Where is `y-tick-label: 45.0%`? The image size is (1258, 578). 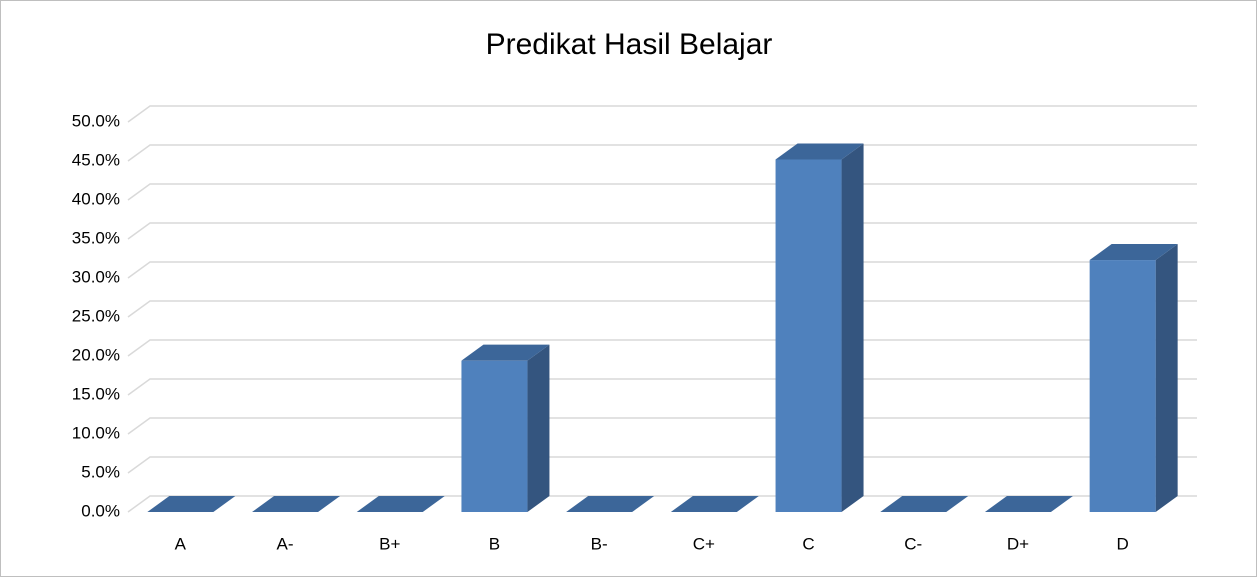
y-tick-label: 45.0% is located at coordinates (96, 159).